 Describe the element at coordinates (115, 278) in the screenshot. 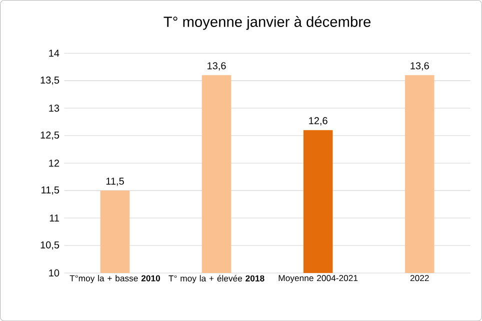

I see `x-tick-label: T°moy la + basse 2010` at that location.